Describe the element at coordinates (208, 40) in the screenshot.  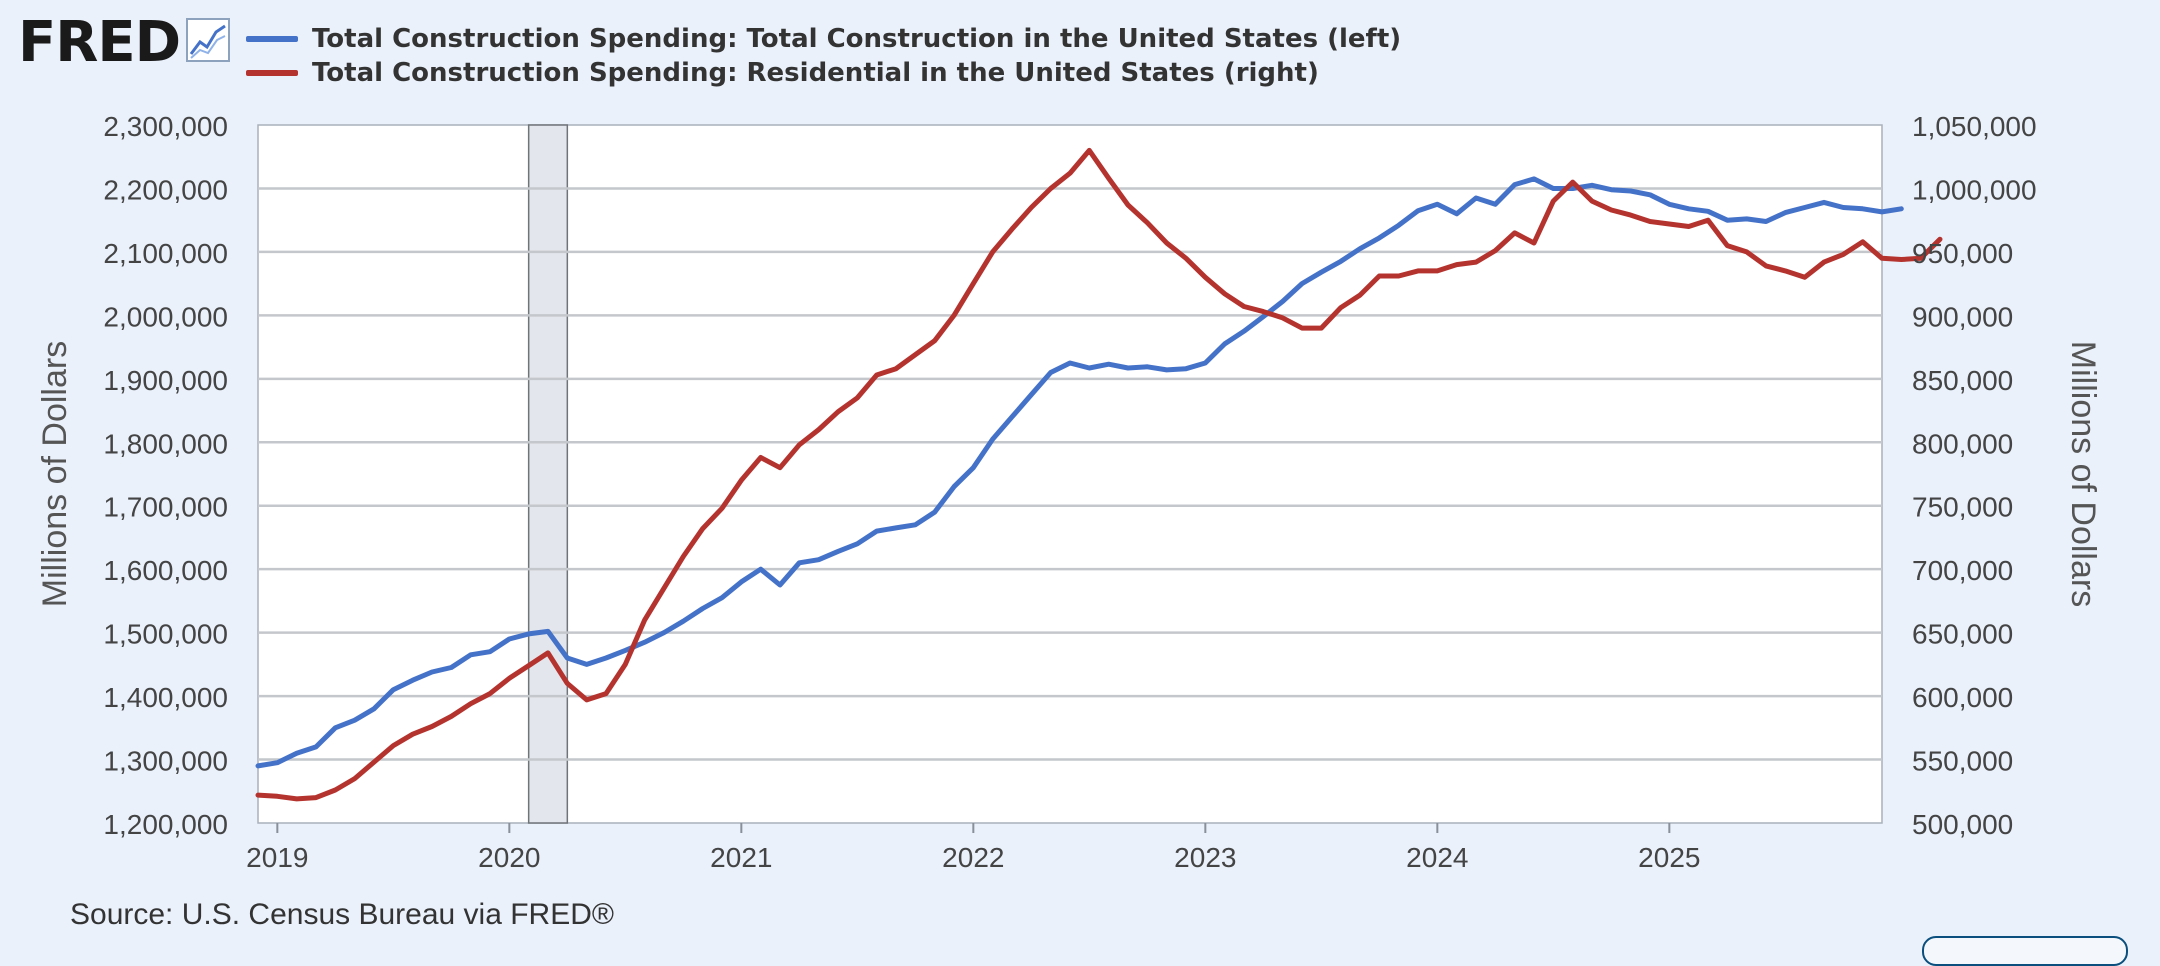
I see `line-chart-icon` at that location.